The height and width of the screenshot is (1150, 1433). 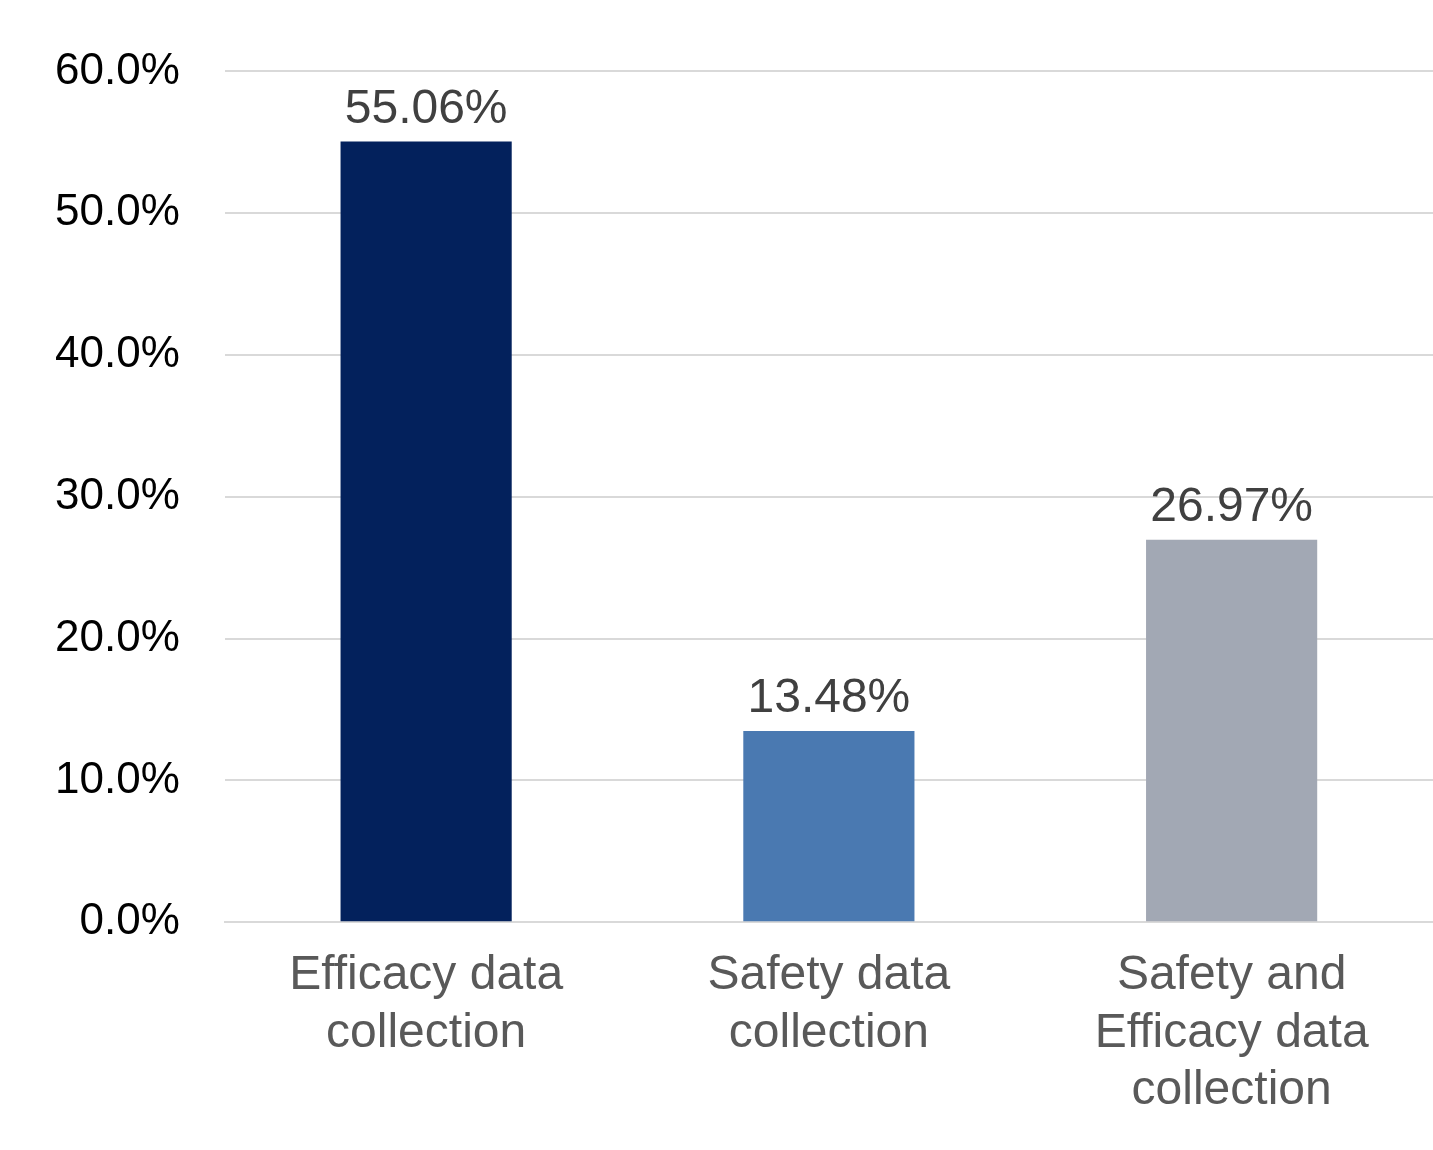 I want to click on y-tick-label: 20.0%, so click(x=117, y=635).